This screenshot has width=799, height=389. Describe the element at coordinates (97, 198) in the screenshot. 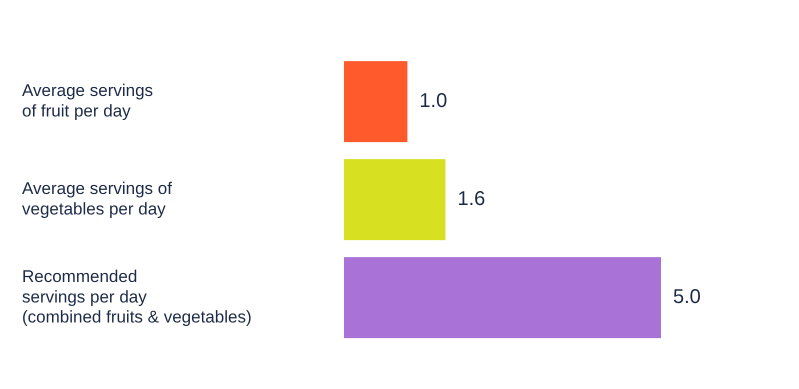

I see `y-tick-label: Average servings of vegetables per day` at that location.